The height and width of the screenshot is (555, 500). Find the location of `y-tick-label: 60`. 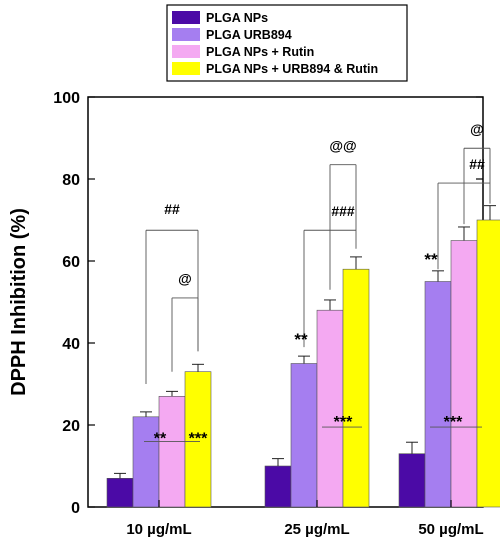

y-tick-label: 60 is located at coordinates (71, 262).